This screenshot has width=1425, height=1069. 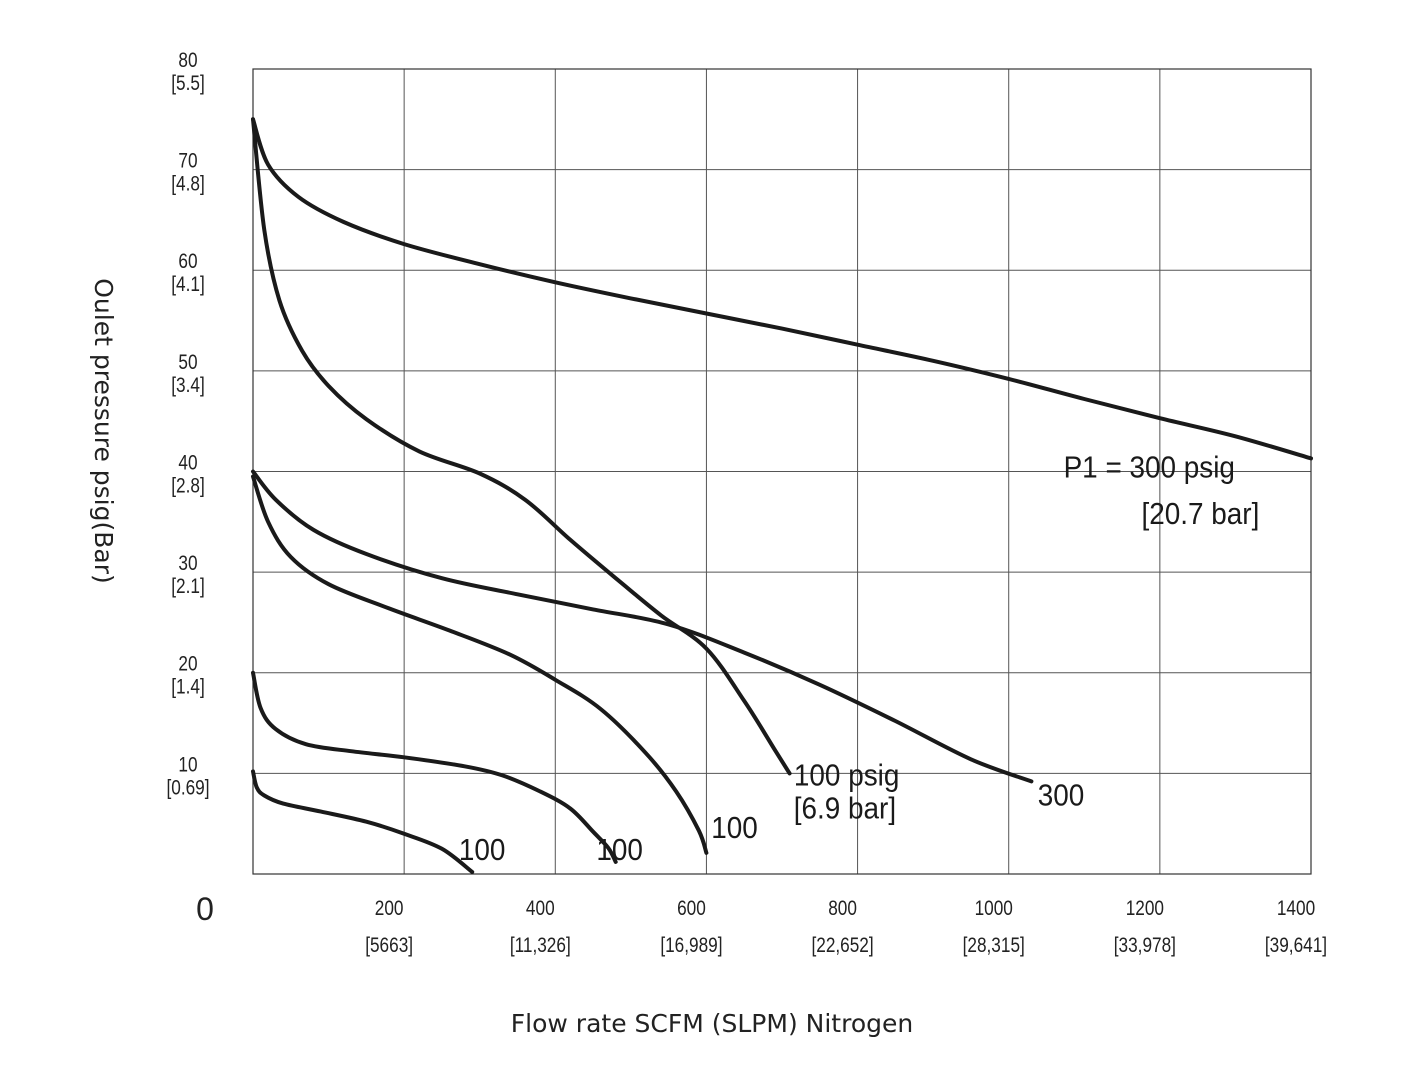 What do you see at coordinates (712, 1023) in the screenshot?
I see `x-axis-label: Flow rate SCFM (SLPM) Nitrogen` at bounding box center [712, 1023].